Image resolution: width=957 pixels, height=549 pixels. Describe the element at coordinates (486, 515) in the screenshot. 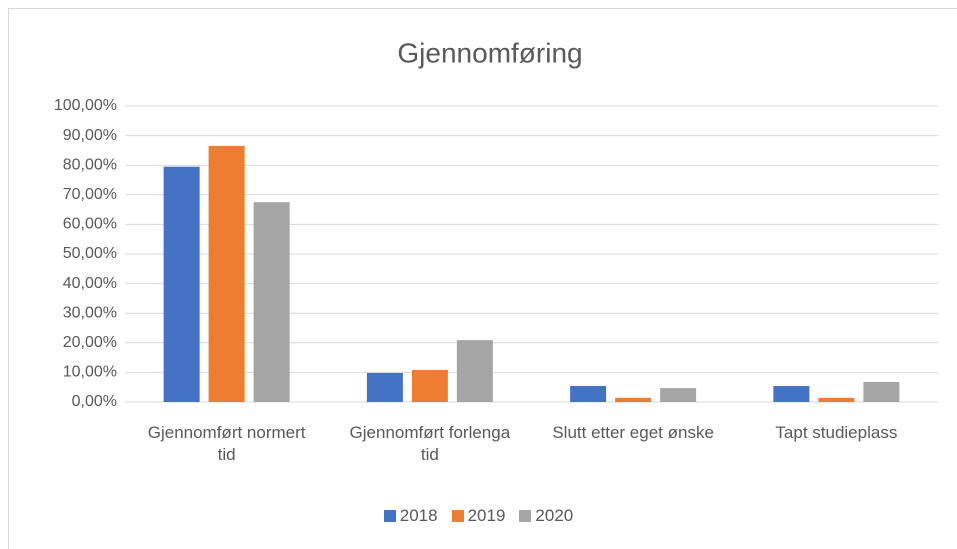

I see `legend-label: 2019` at that location.